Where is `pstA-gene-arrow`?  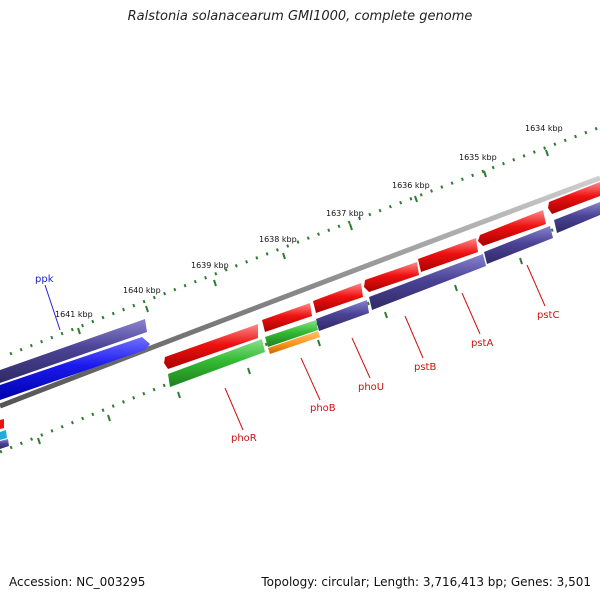
pstA-gene-arrow is located at coordinates (448, 255).